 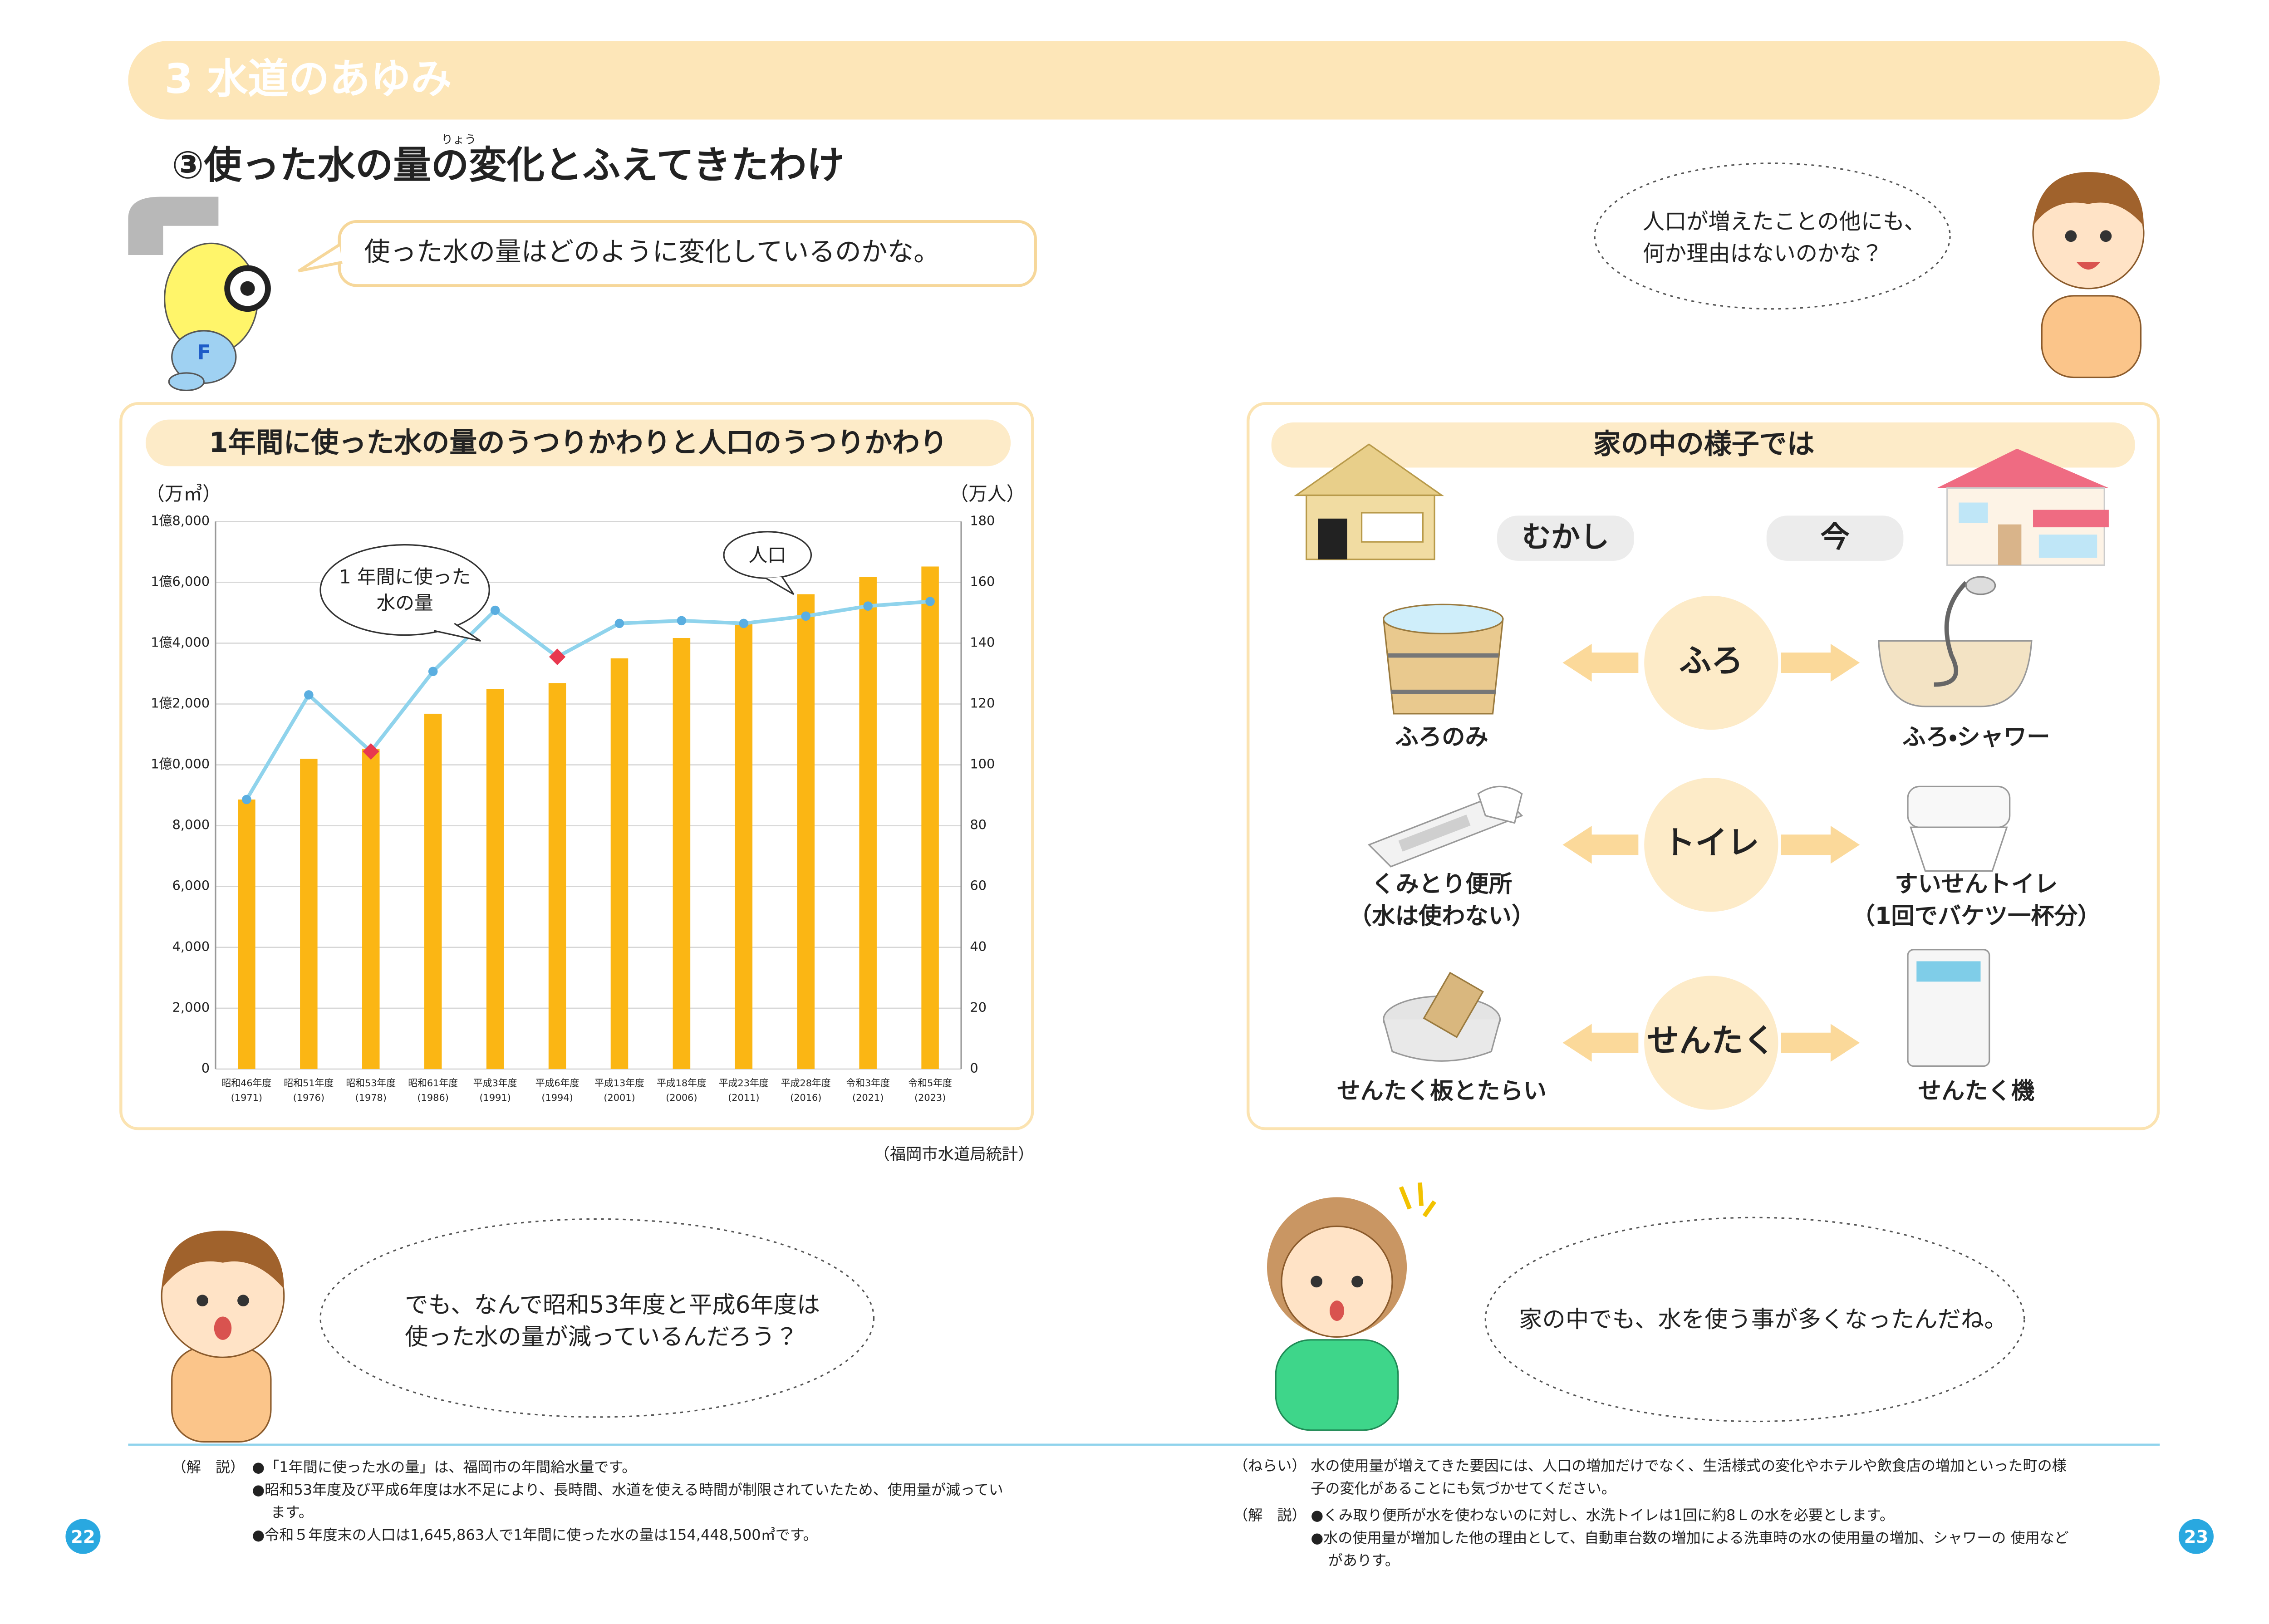 What do you see at coordinates (199, 294) in the screenshot?
I see `mascot: F` at bounding box center [199, 294].